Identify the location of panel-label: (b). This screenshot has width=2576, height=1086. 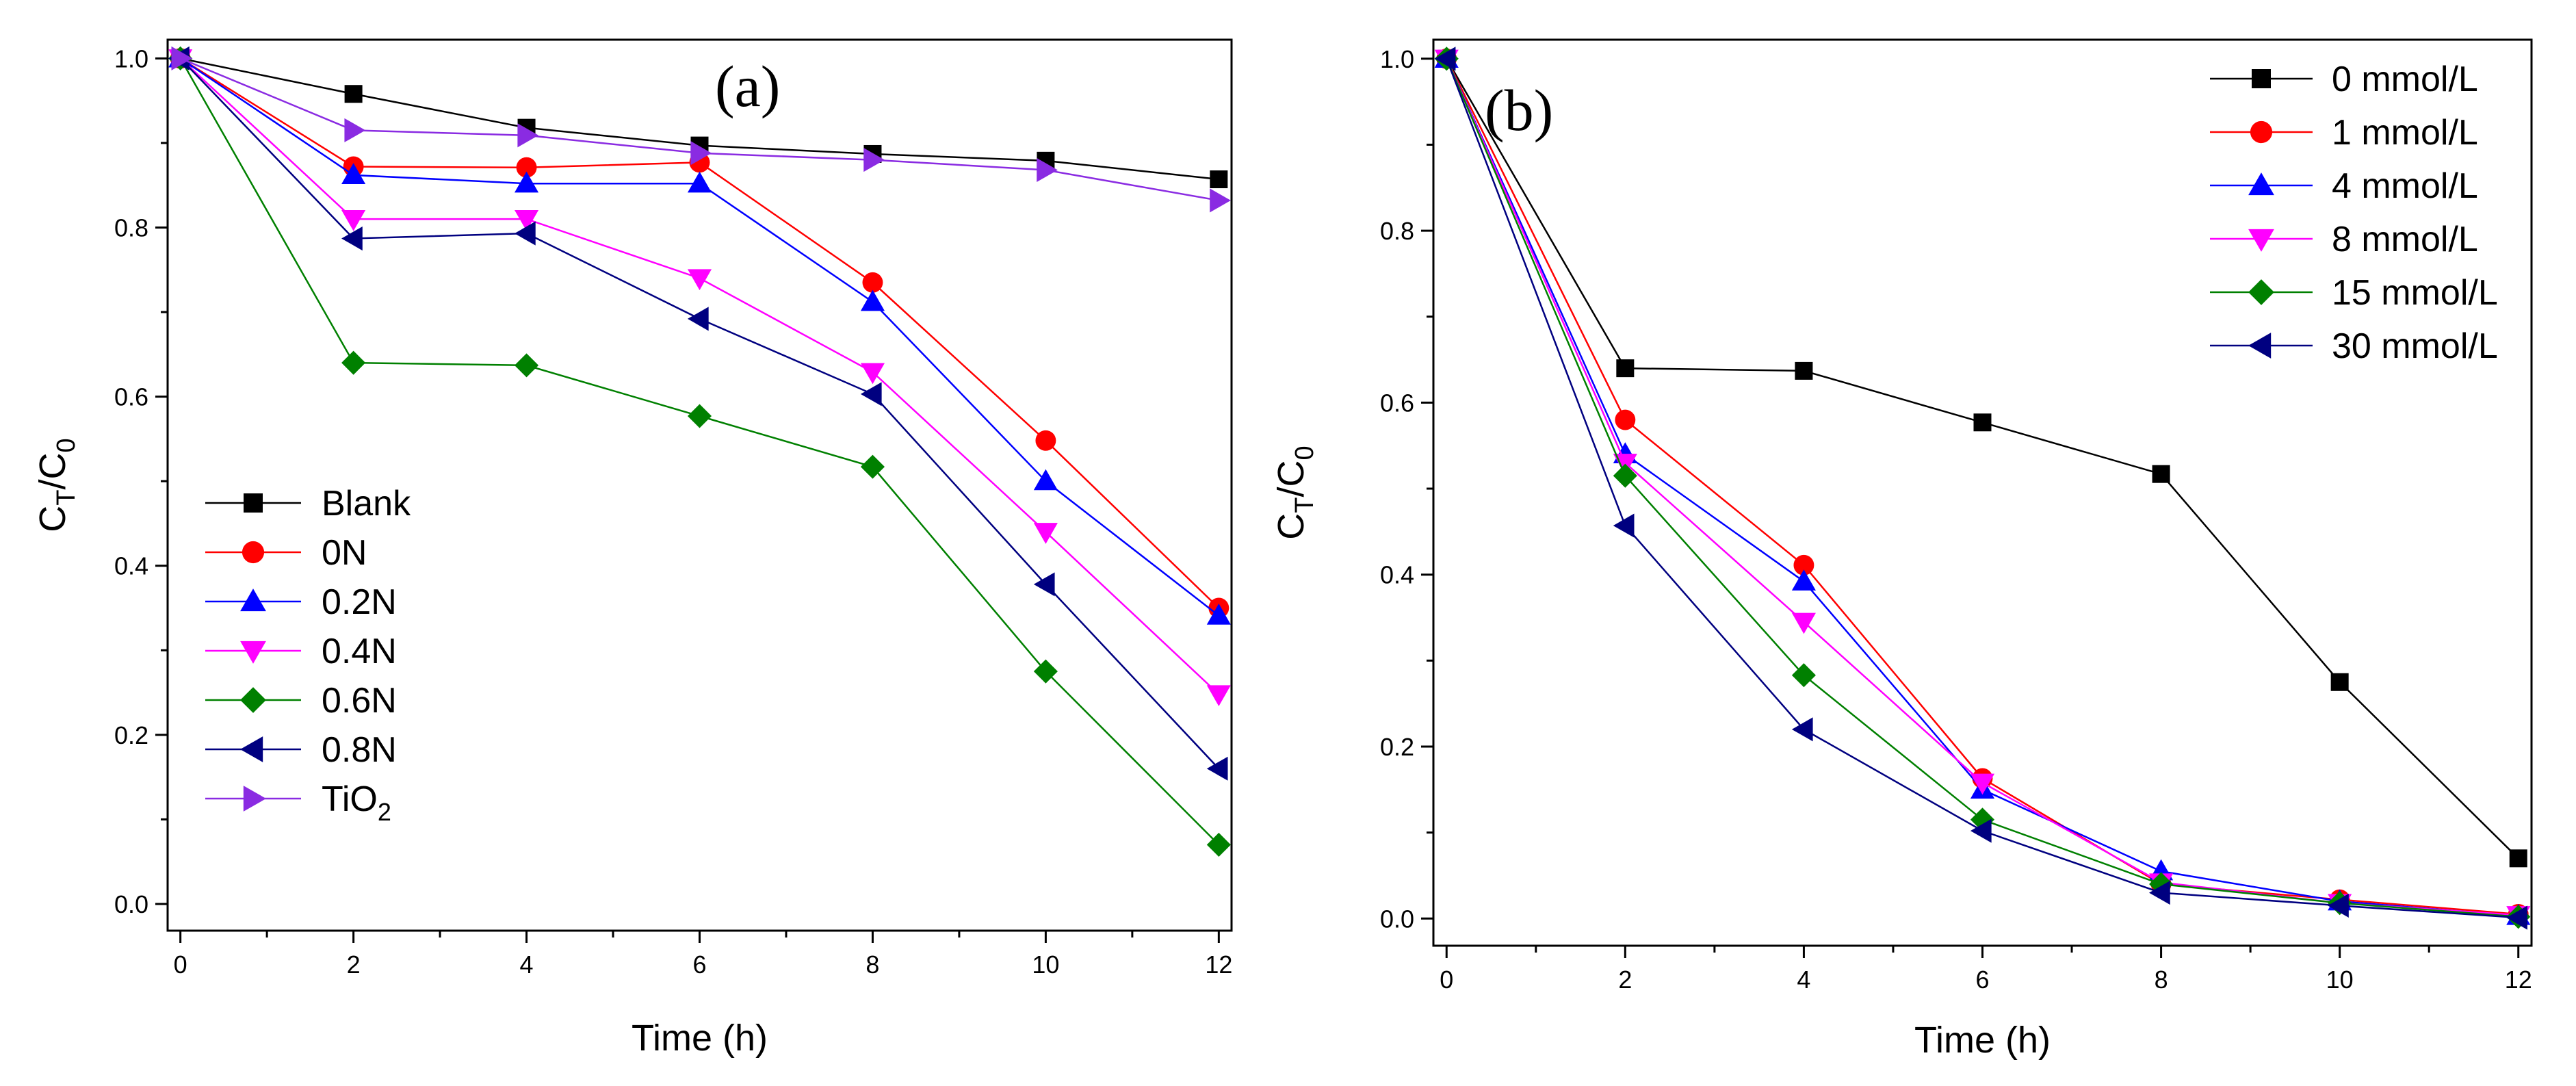
(1519, 110).